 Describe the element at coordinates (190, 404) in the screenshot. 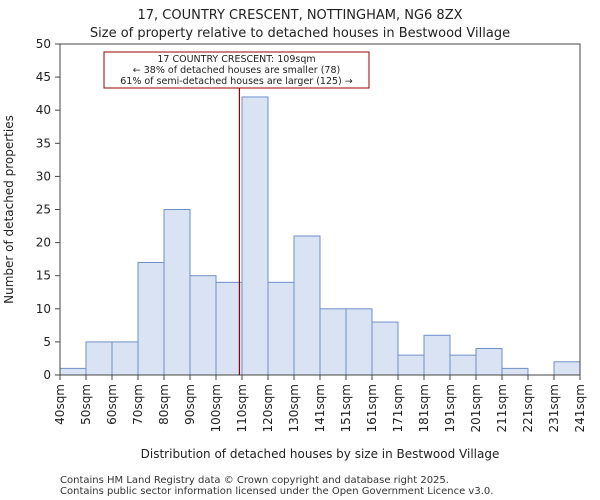

I see `x-tick-label: 90sqm` at that location.